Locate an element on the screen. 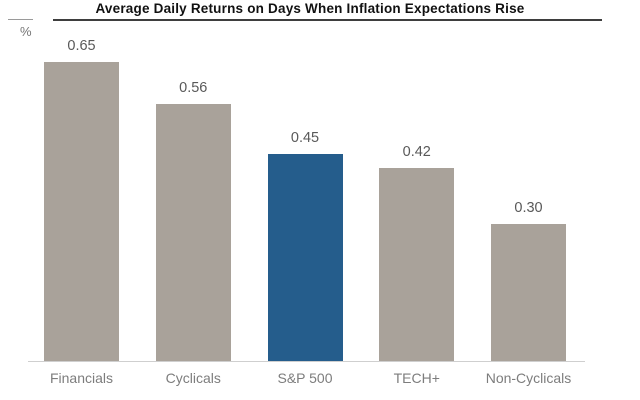 The width and height of the screenshot is (640, 400). x-axis-label-s-p-500: S&P 500 is located at coordinates (305, 378).